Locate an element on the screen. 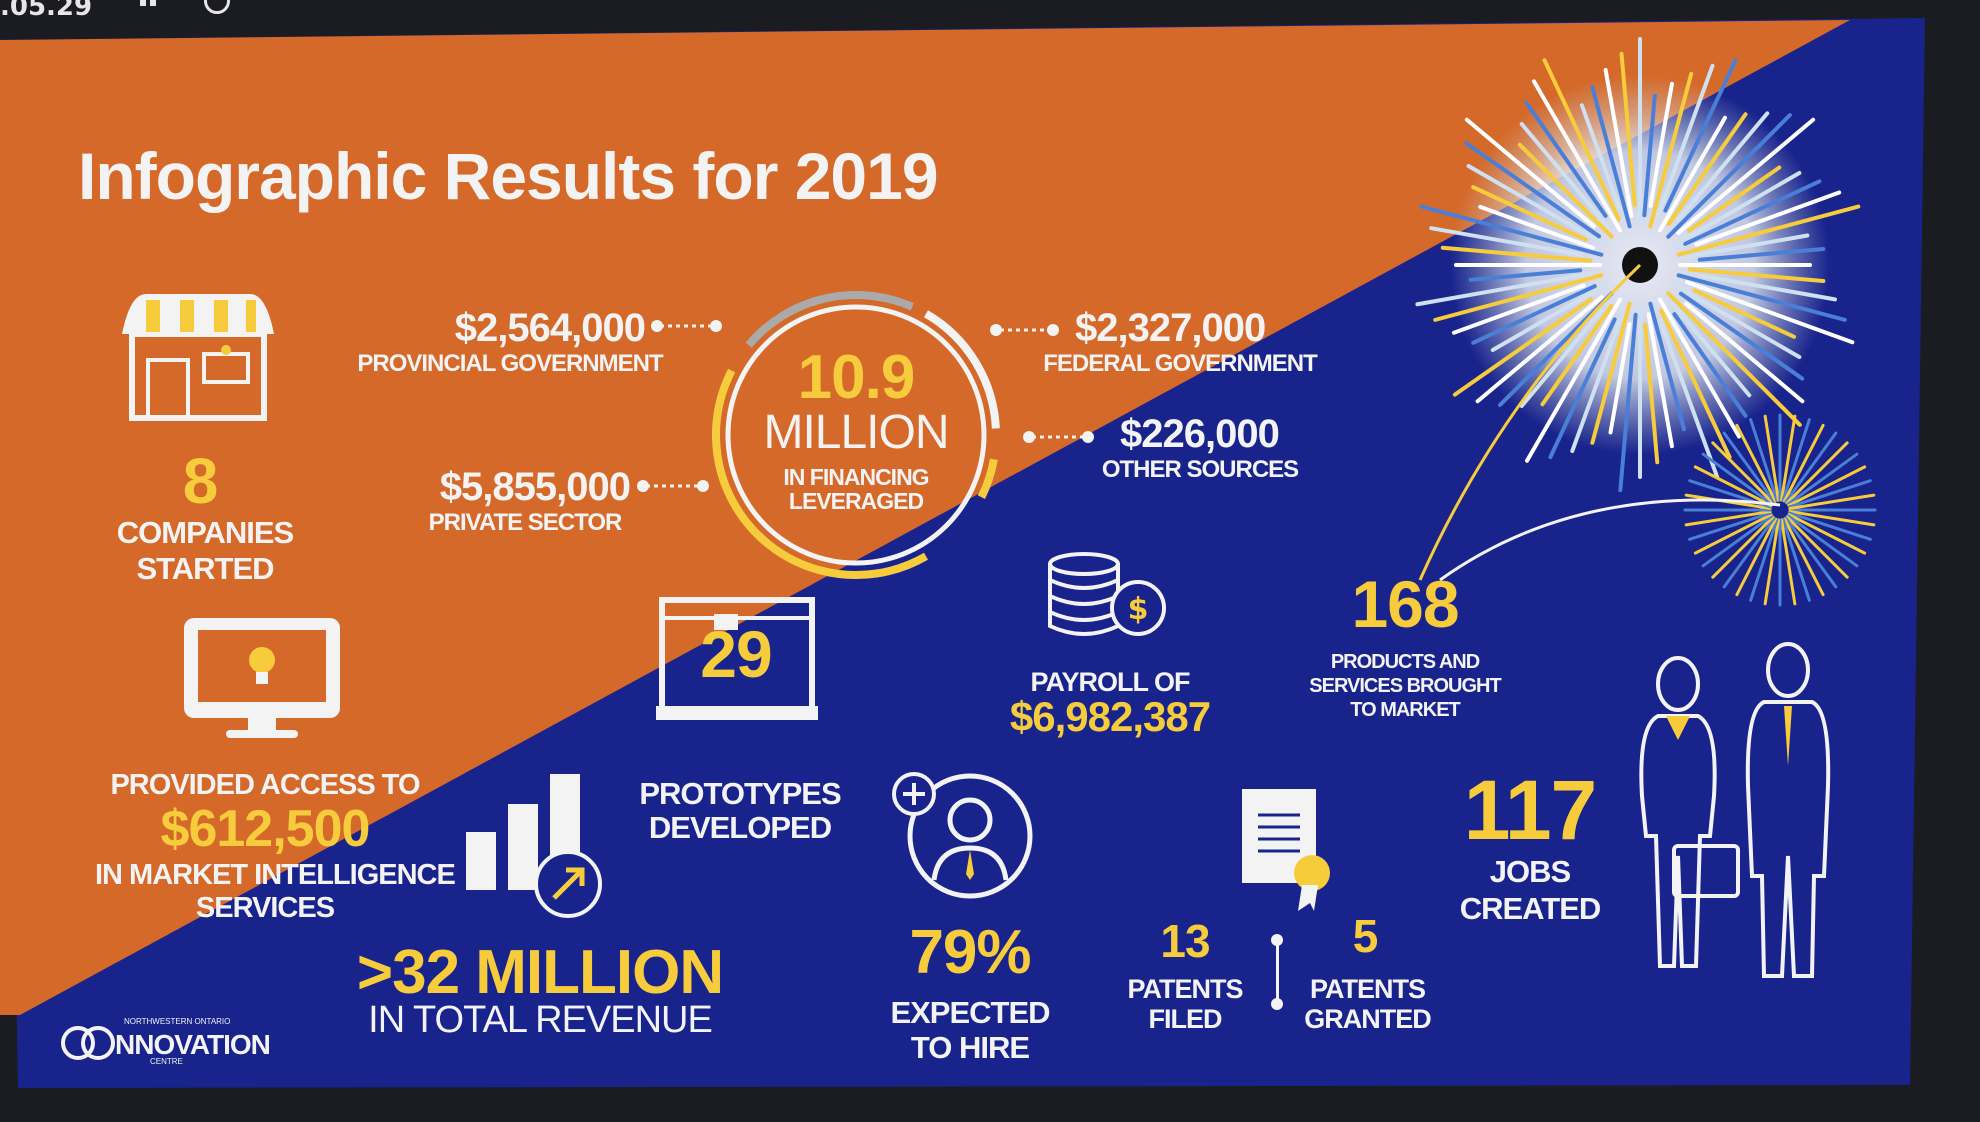 This screenshot has height=1122, width=1980. pause-icon-bar is located at coordinates (153, 3).